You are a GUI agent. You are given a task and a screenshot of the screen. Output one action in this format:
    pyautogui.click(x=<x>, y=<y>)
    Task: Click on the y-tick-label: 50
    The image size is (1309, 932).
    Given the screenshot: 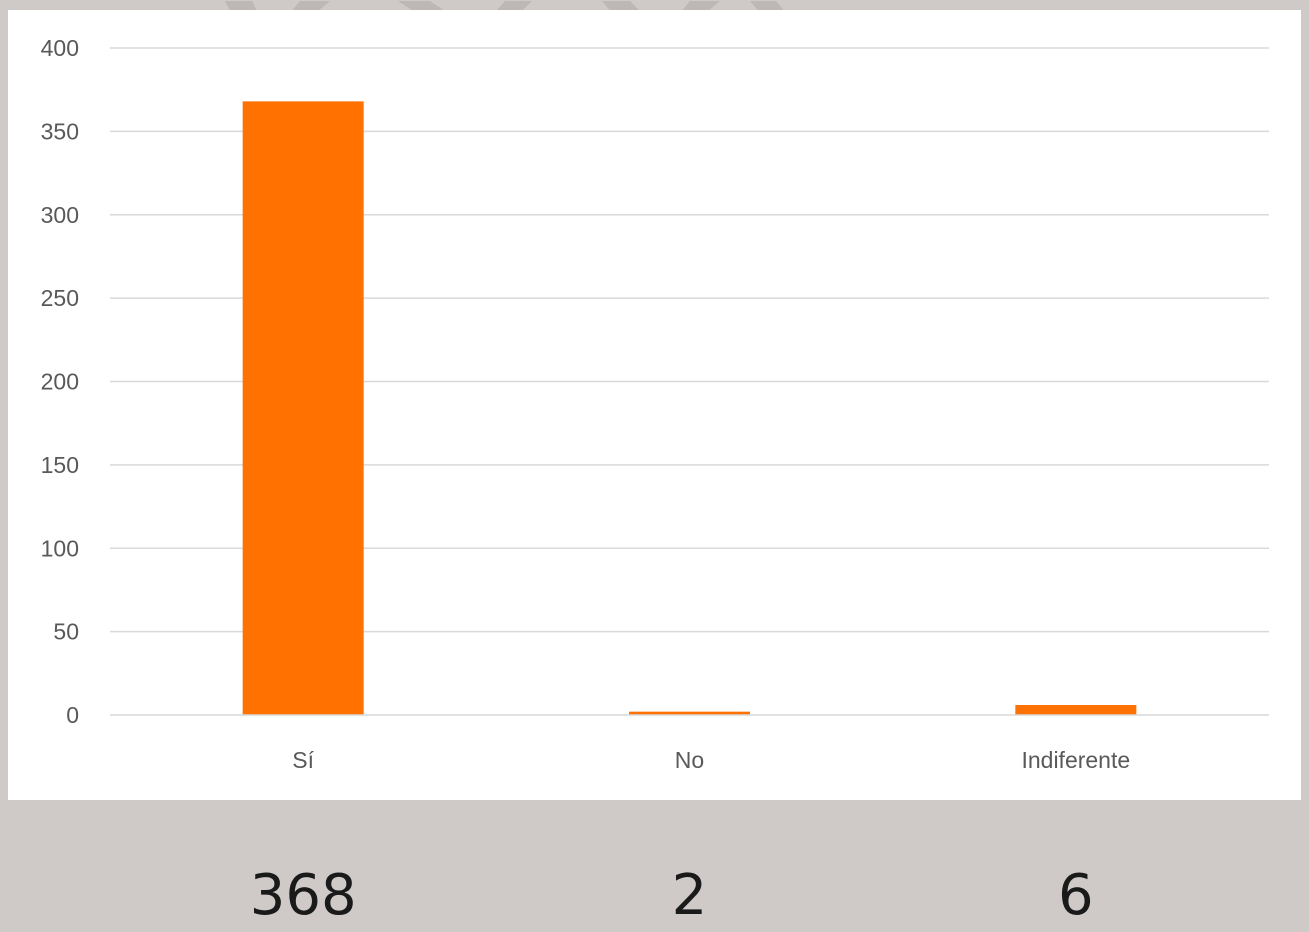 What is the action you would take?
    pyautogui.click(x=66, y=632)
    